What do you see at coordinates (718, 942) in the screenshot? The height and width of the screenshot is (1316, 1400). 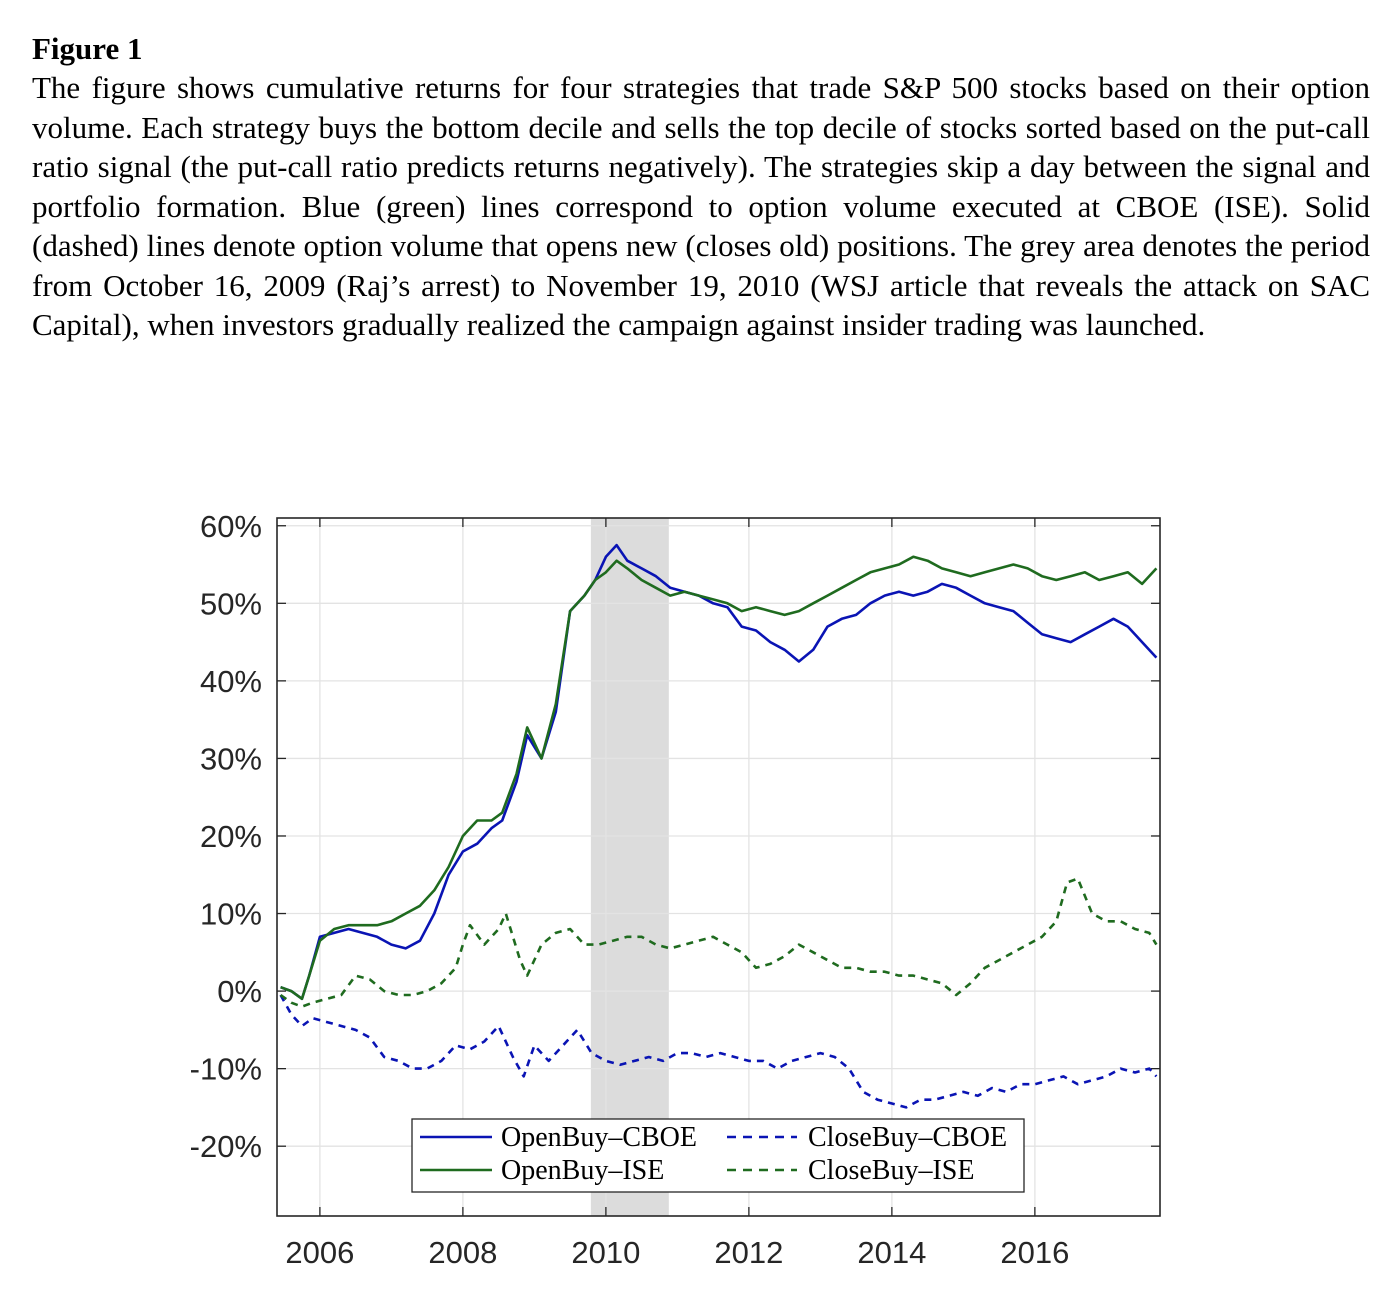 I see `series-line-closebuy-ise` at bounding box center [718, 942].